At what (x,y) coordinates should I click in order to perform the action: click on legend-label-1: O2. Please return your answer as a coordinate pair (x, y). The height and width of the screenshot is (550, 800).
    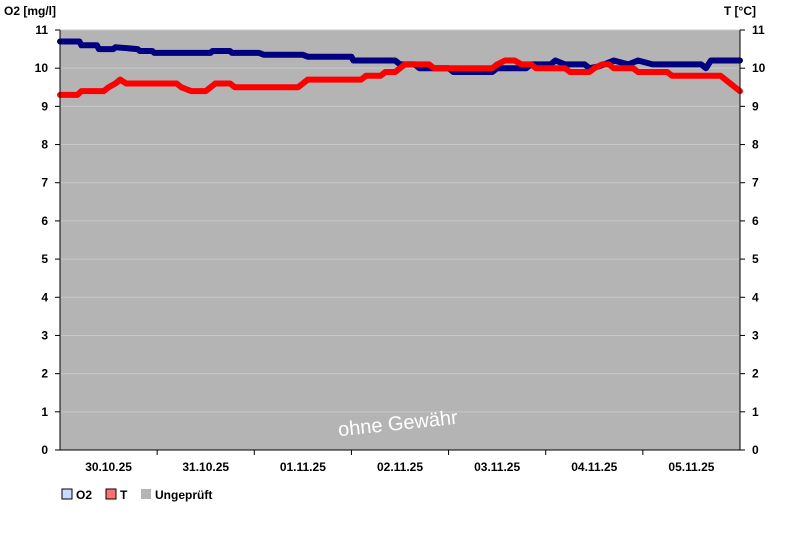
    Looking at the image, I should click on (84, 495).